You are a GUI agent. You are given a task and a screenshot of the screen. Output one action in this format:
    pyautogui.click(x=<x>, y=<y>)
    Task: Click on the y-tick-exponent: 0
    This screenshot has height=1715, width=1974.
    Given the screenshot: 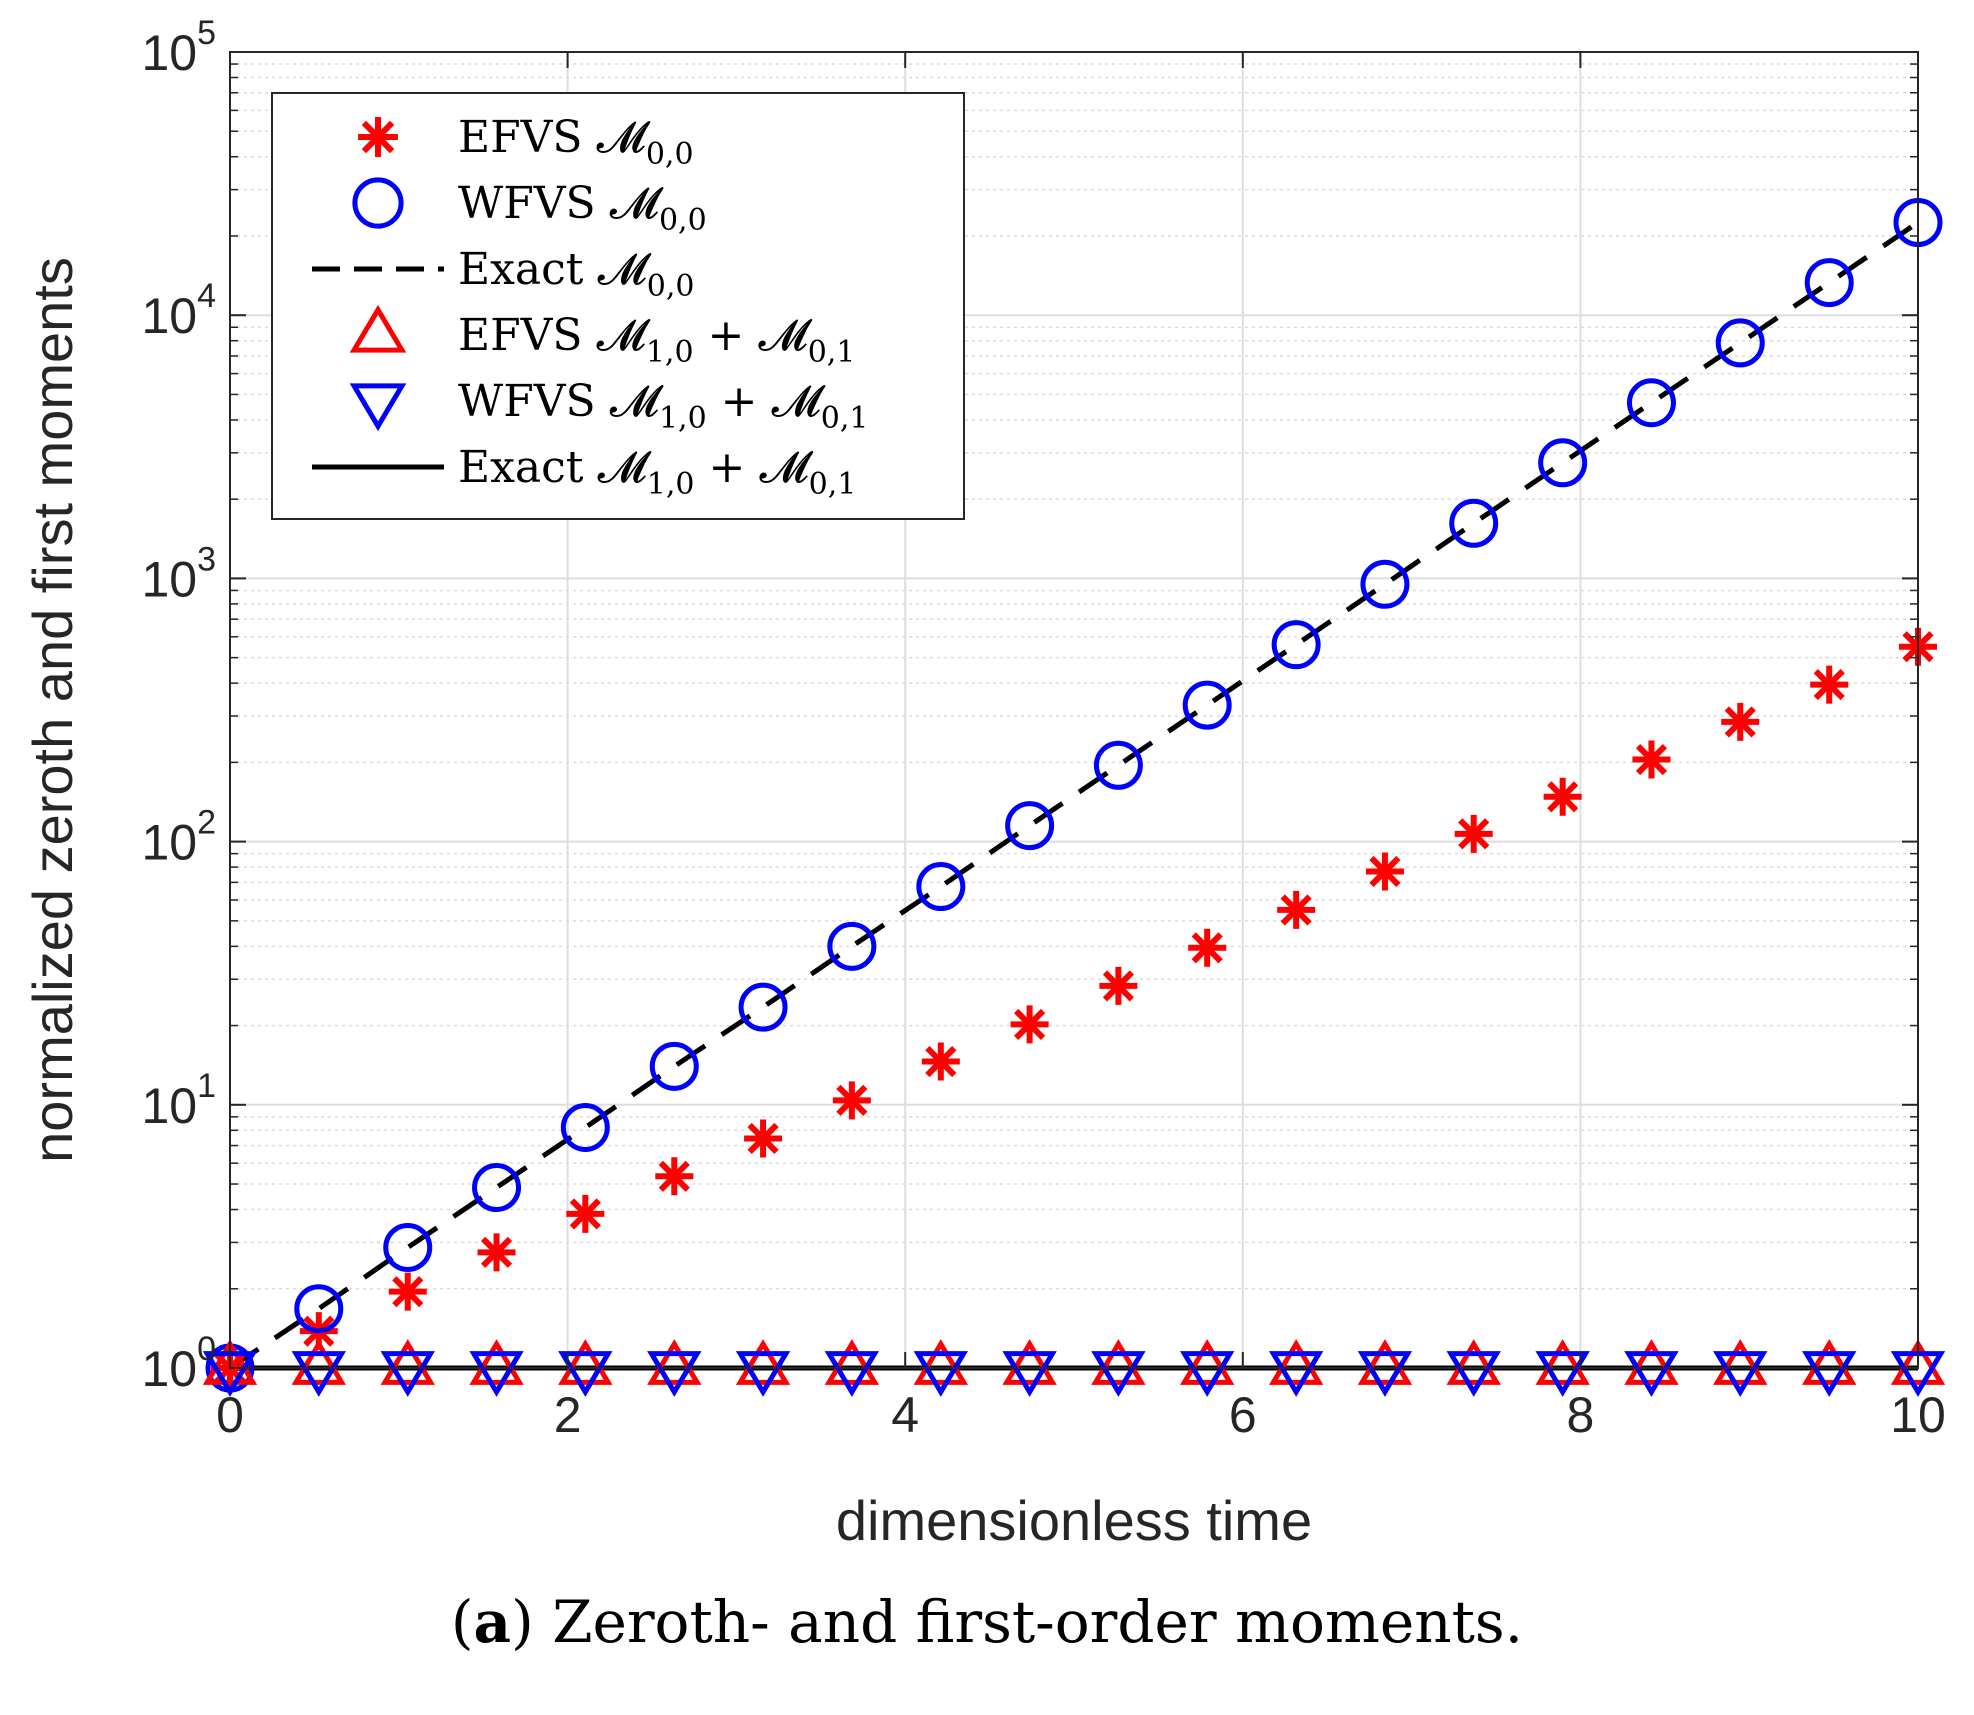 What is the action you would take?
    pyautogui.click(x=206, y=1349)
    